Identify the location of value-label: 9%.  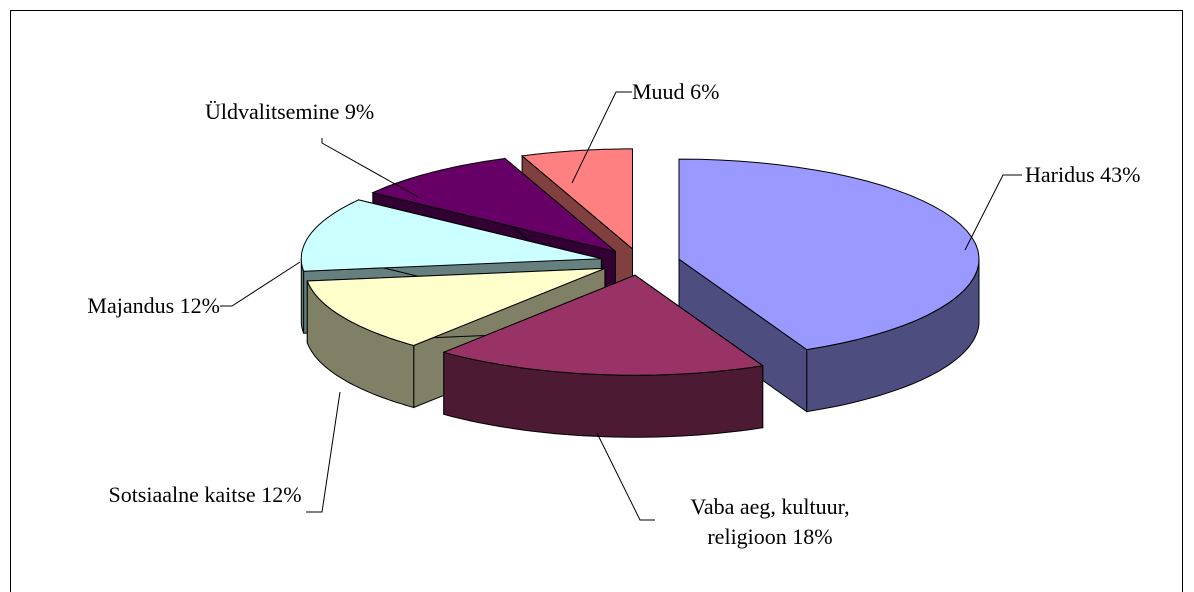
(359, 111).